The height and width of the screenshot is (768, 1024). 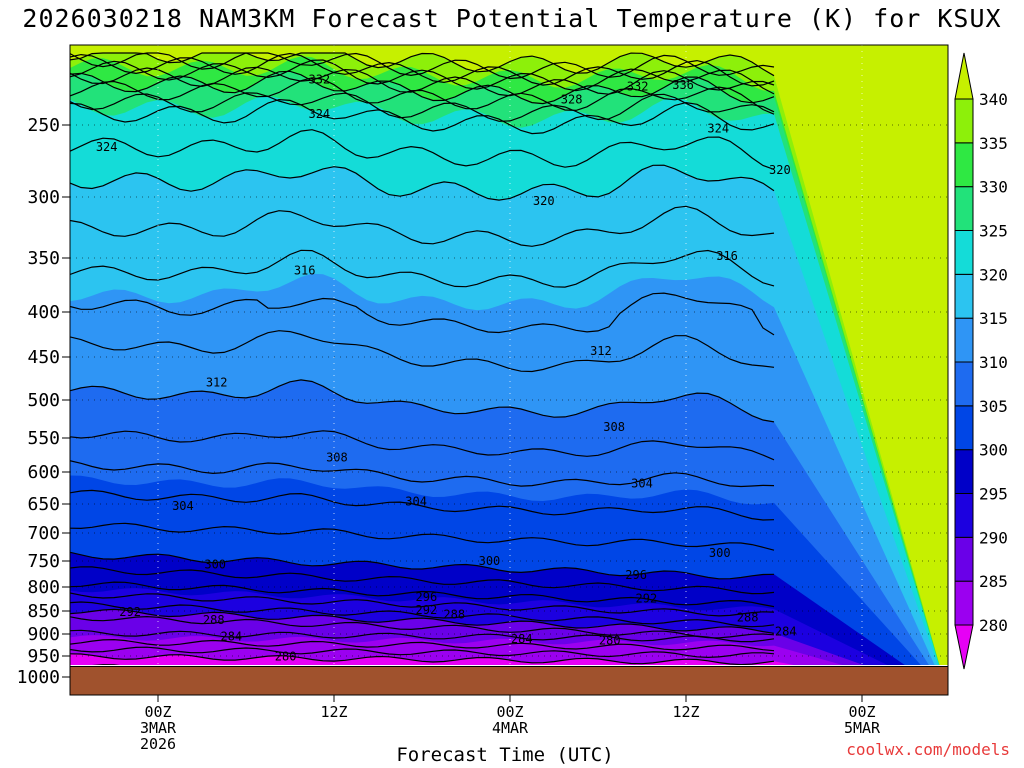 What do you see at coordinates (993, 318) in the screenshot?
I see `colorbar-label: 315` at bounding box center [993, 318].